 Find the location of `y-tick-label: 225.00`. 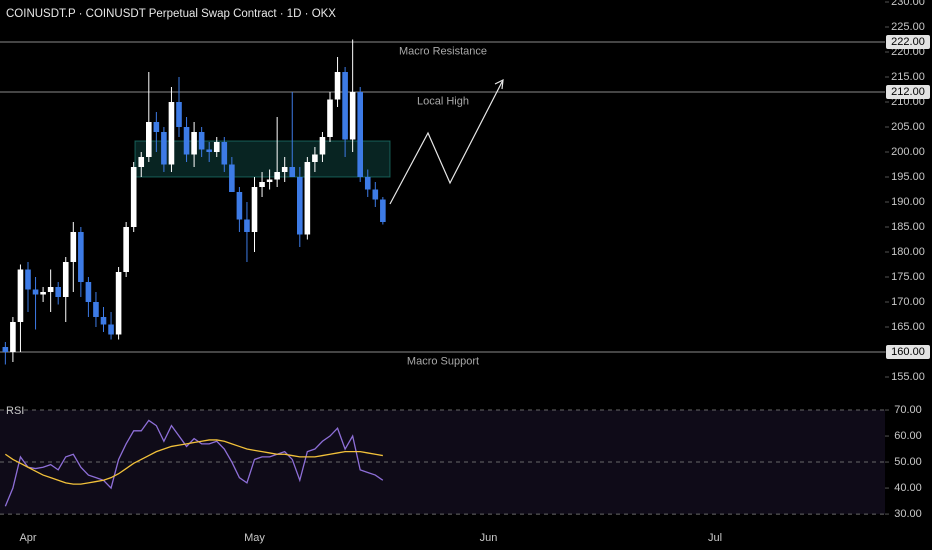

y-tick-label: 225.00 is located at coordinates (908, 27).